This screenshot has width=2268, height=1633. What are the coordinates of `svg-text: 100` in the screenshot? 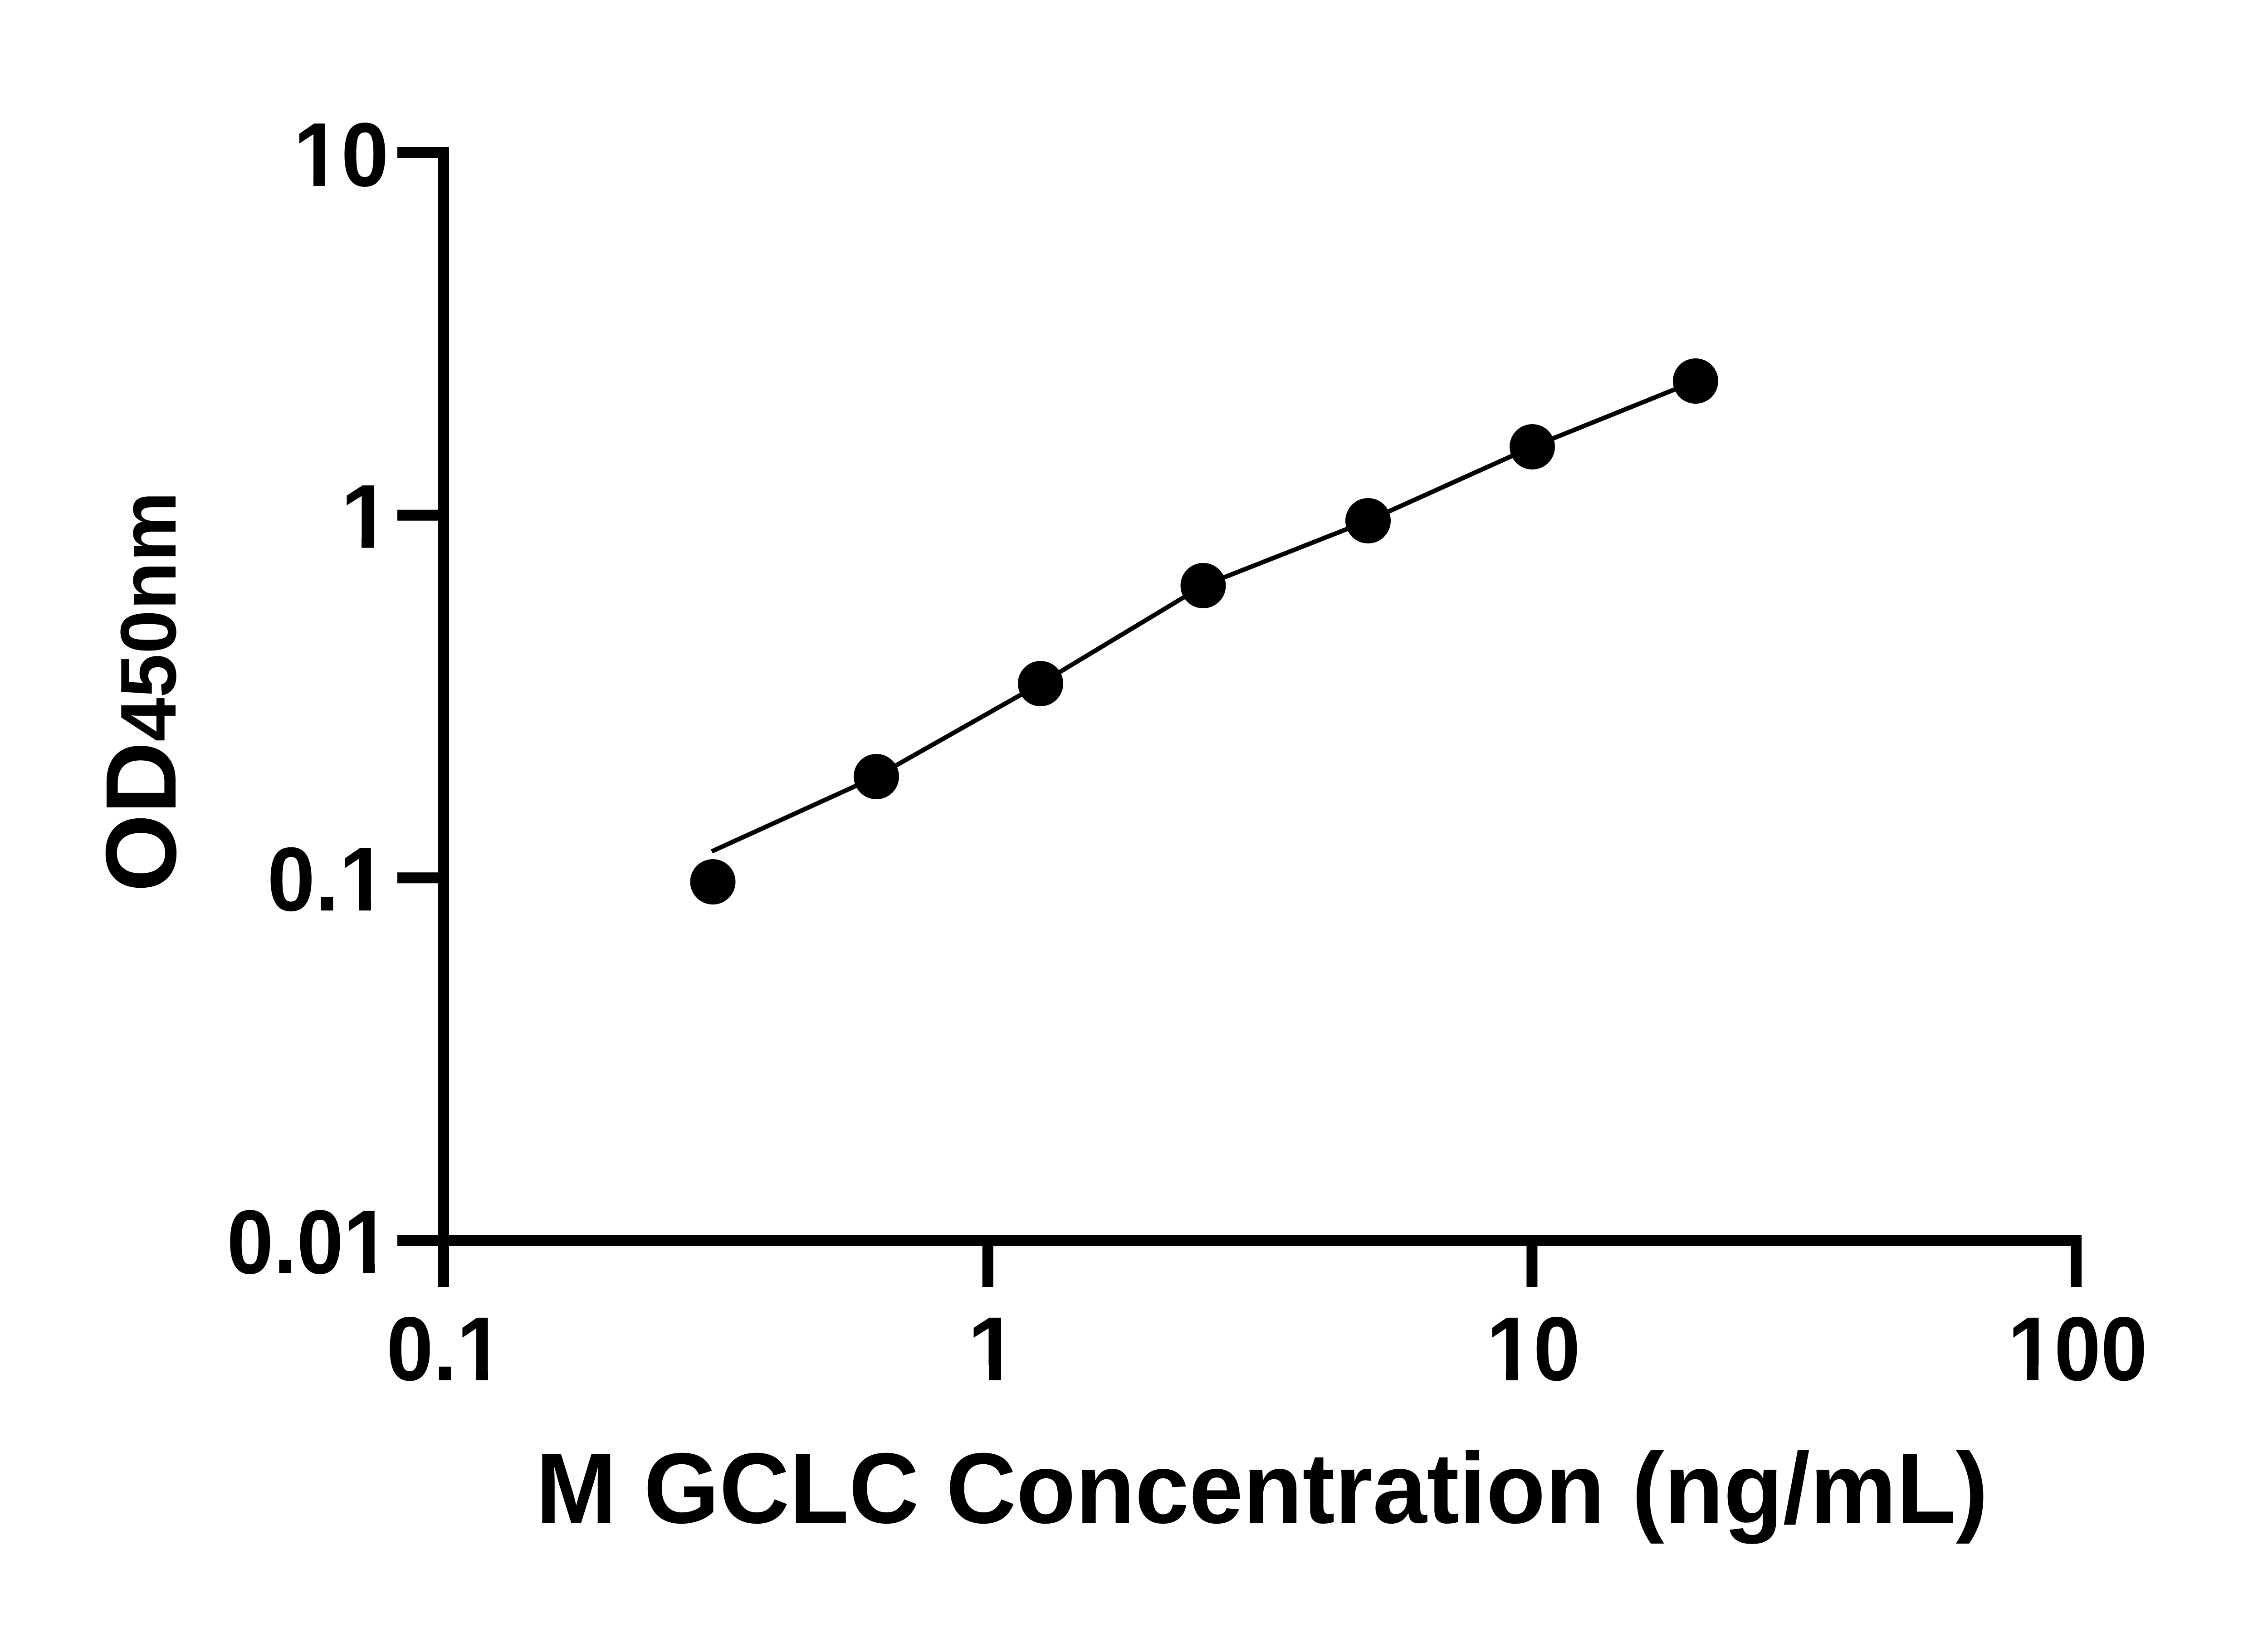 It's located at (2078, 1349).